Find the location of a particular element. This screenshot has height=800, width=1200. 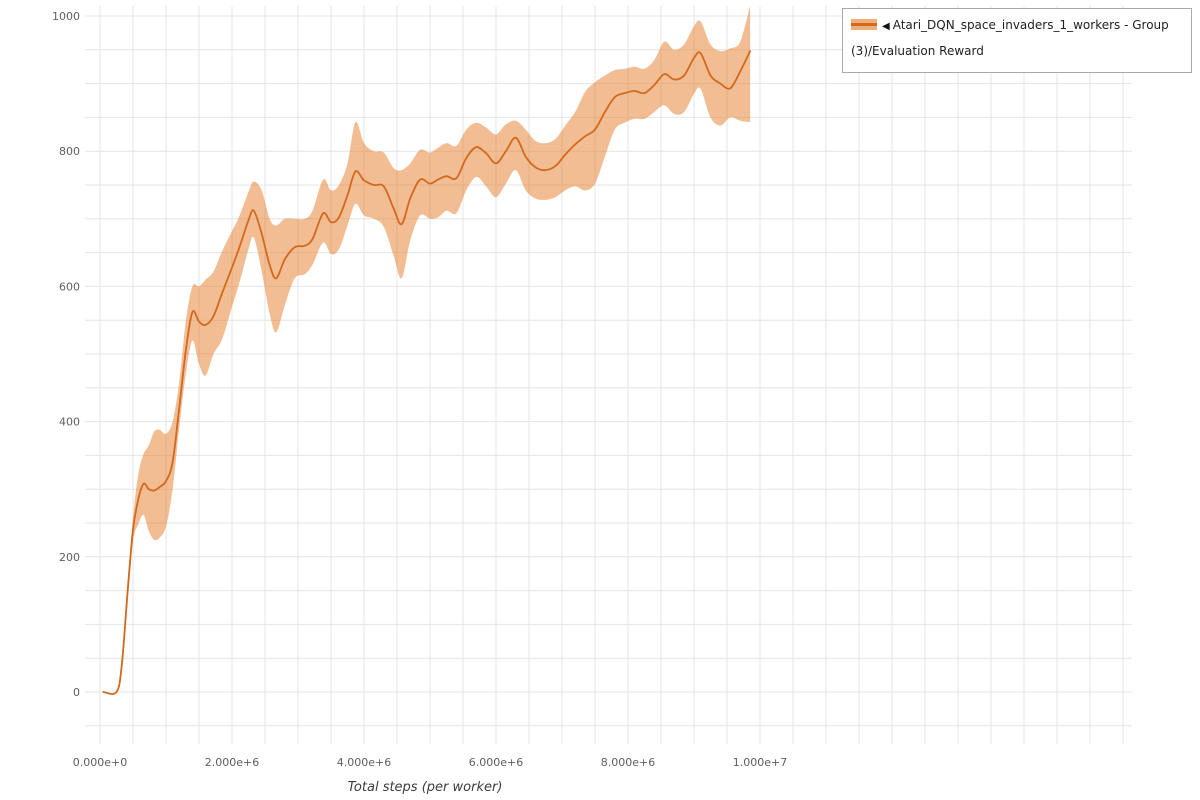

x-tick-label: 2.000e+6 is located at coordinates (232, 762).